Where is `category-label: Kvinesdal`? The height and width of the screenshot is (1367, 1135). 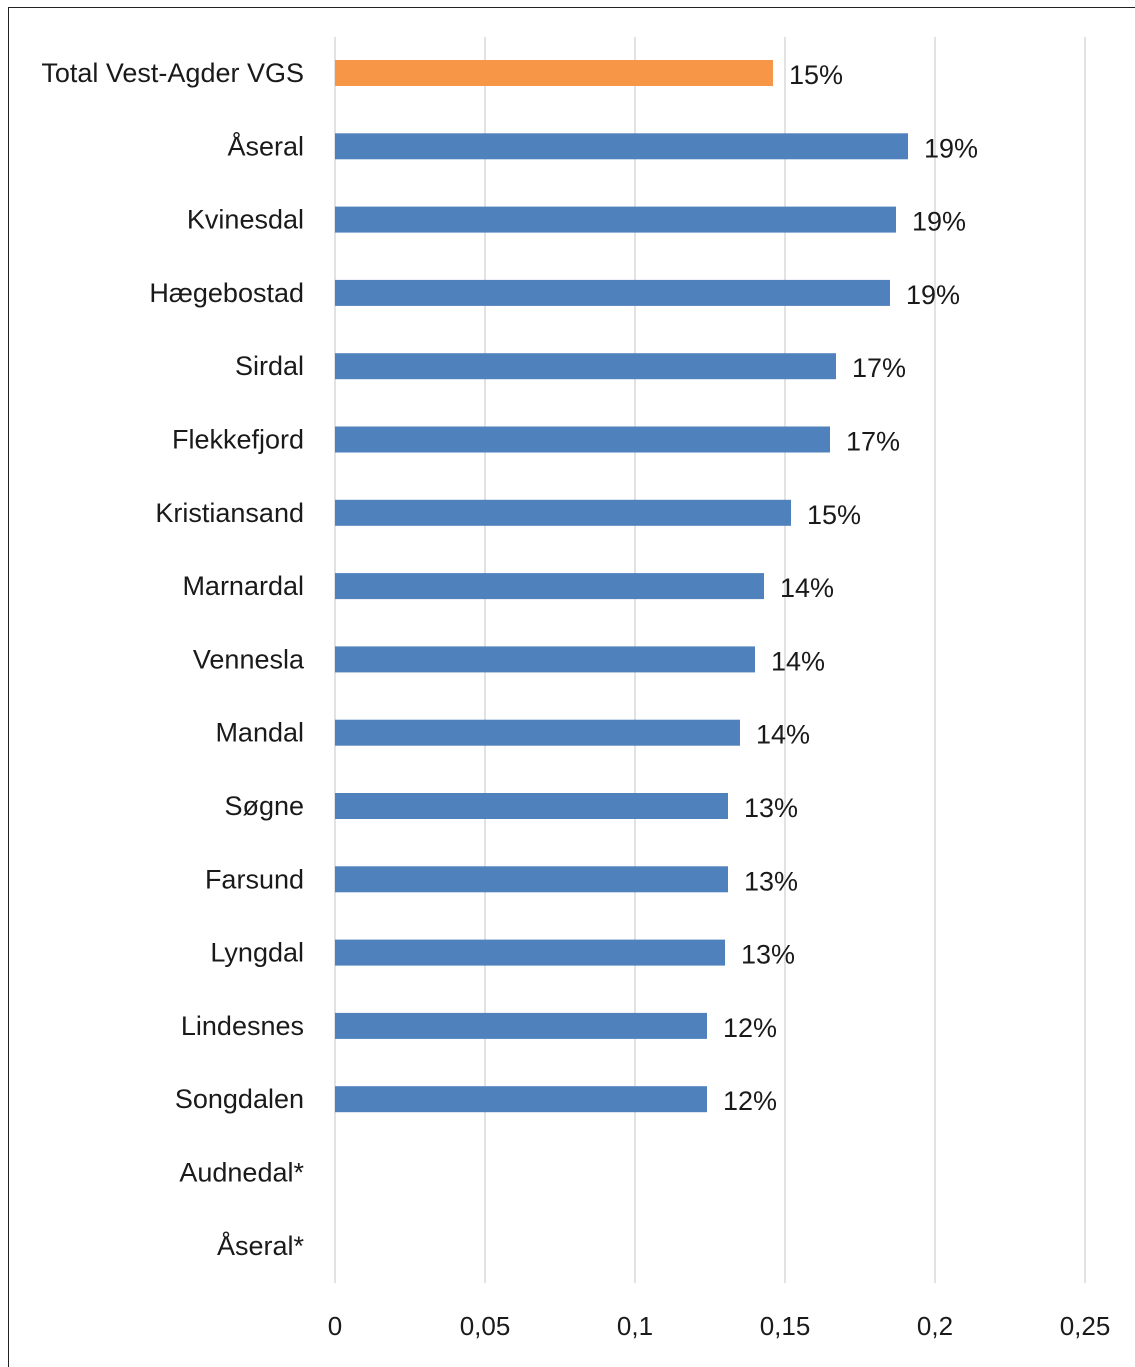
category-label: Kvinesdal is located at coordinates (245, 220).